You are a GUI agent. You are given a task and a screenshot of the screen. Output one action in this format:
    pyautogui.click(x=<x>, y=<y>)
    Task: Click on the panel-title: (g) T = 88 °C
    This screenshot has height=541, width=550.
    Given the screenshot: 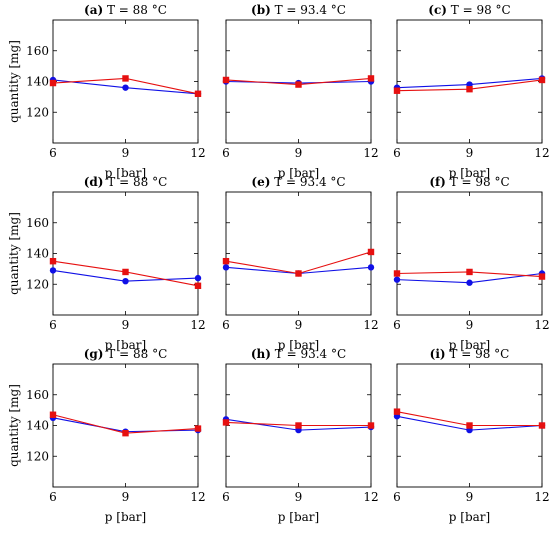 What is the action you would take?
    pyautogui.click(x=126, y=354)
    